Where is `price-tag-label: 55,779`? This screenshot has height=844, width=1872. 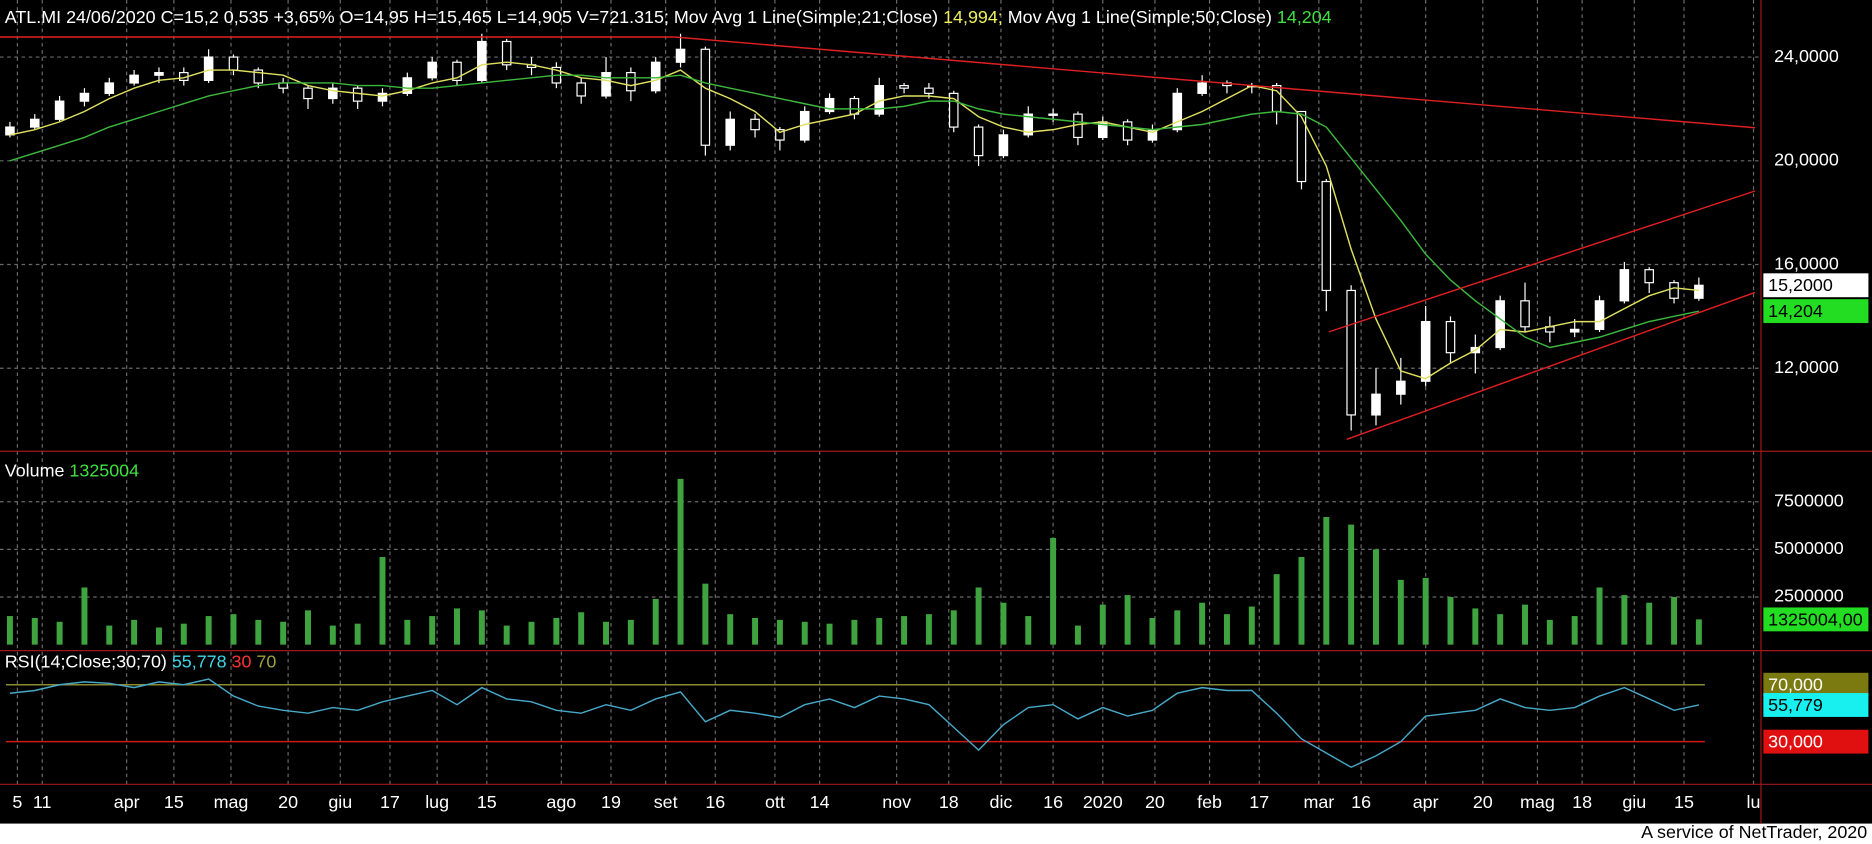
price-tag-label: 55,779 is located at coordinates (1795, 705).